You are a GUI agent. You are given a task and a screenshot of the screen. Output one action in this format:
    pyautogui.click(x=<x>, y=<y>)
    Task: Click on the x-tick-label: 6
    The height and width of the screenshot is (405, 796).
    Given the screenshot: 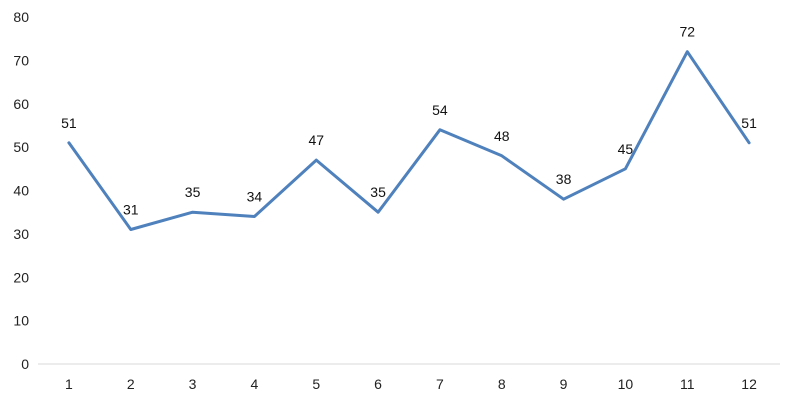 What is the action you would take?
    pyautogui.click(x=378, y=384)
    